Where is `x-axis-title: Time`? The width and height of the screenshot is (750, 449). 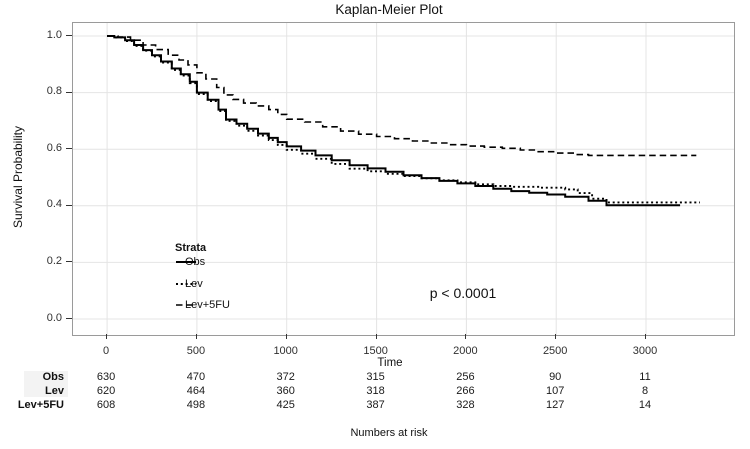
x-axis-title: Time is located at coordinates (390, 363).